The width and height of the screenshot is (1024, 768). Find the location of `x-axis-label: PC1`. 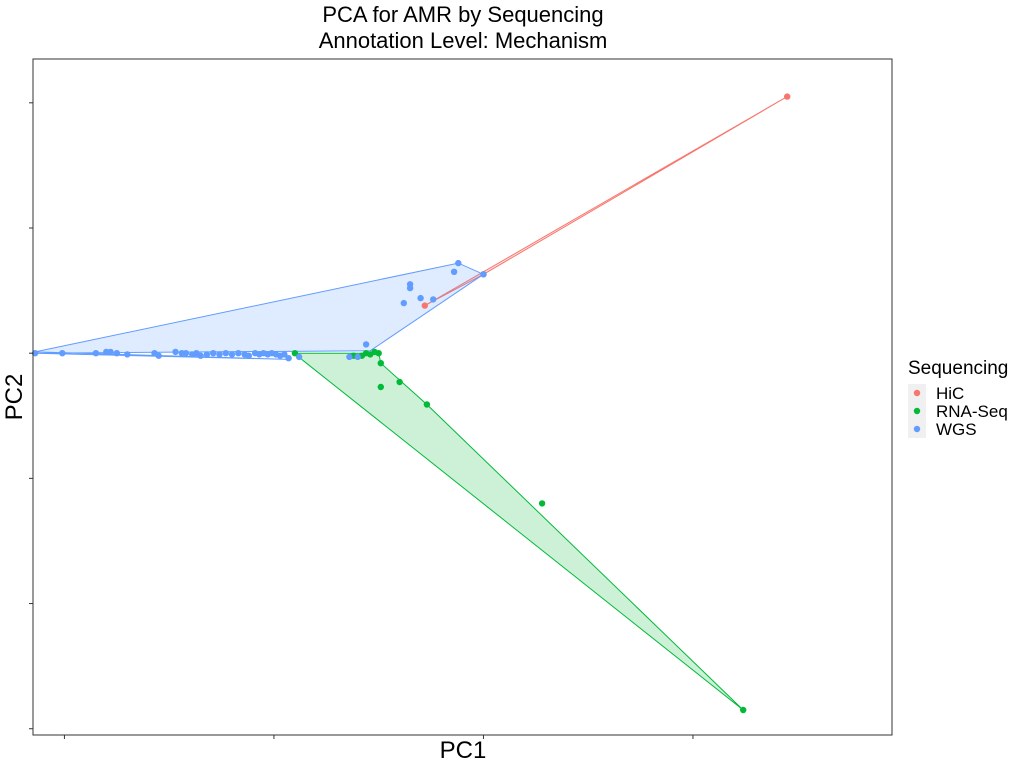

x-axis-label: PC1 is located at coordinates (463, 750).